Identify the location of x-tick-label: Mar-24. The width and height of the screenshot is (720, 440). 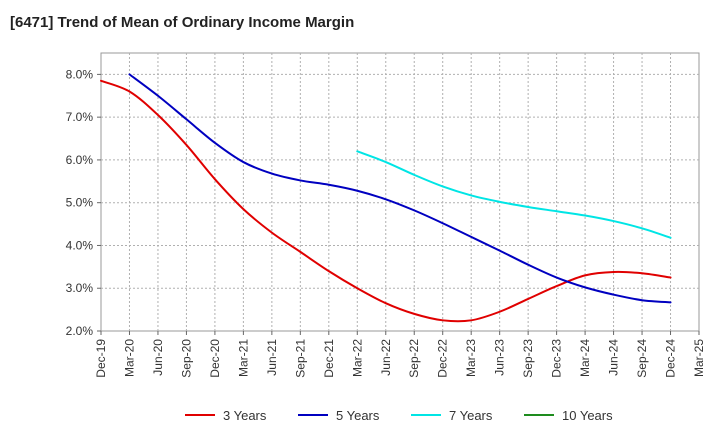
(585, 358).